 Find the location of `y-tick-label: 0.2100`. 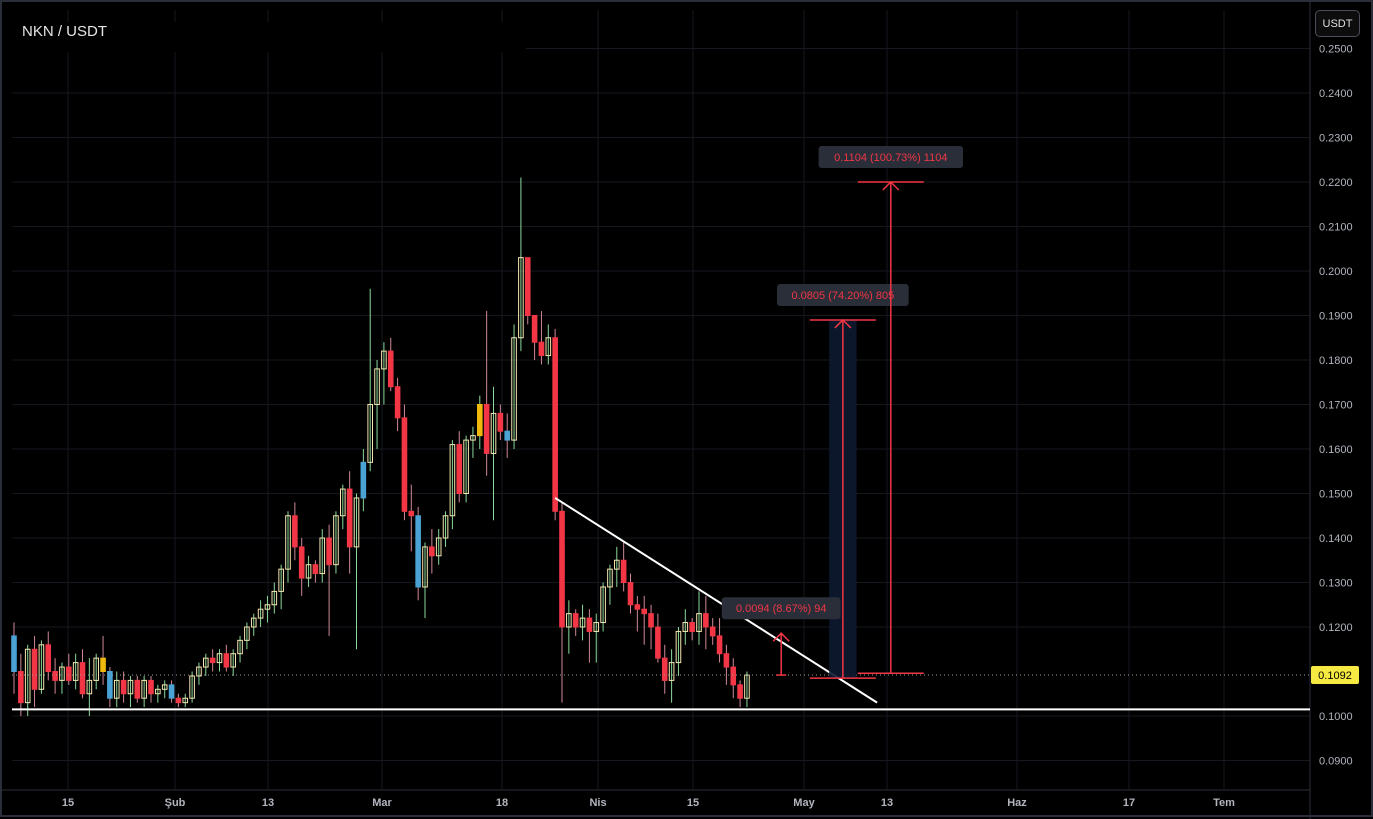

y-tick-label: 0.2100 is located at coordinates (1336, 228).